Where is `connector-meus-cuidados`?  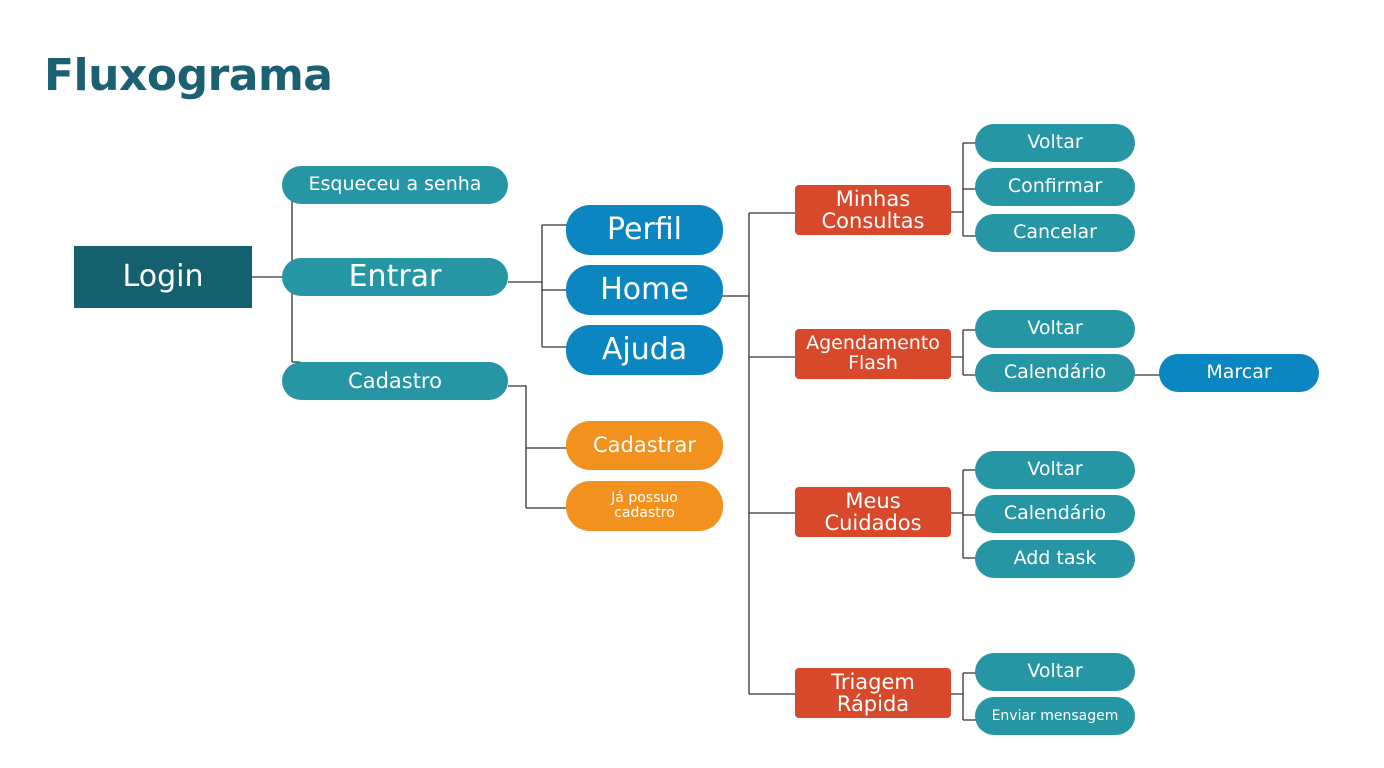
connector-meus-cuidados is located at coordinates (963, 514).